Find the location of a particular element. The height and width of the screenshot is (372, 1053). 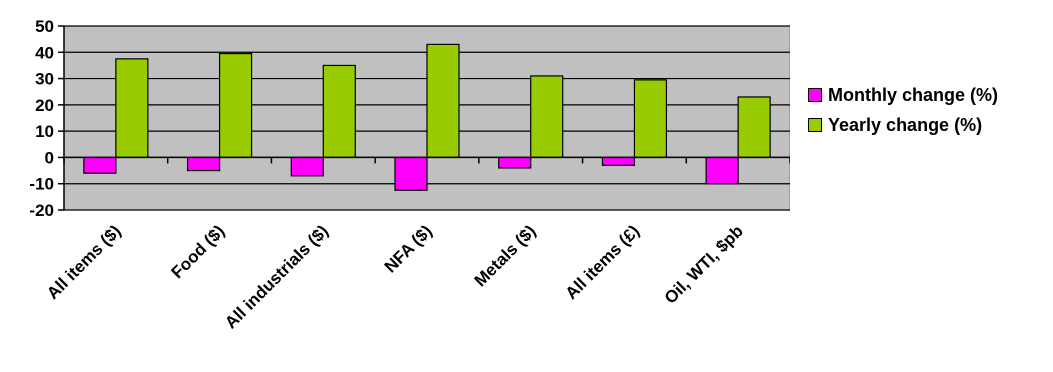

legend-swatch-monthly is located at coordinates (815, 95).